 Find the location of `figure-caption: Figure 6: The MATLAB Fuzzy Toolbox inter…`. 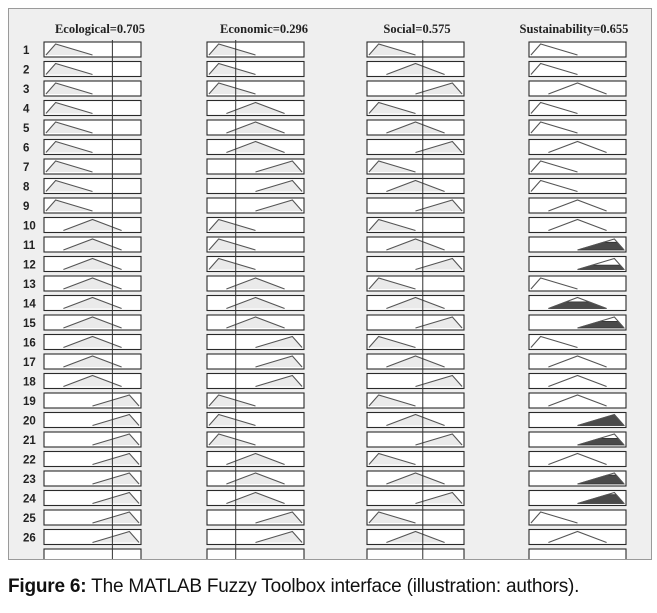

figure-caption: Figure 6: The MATLAB Fuzzy Toolbox inter… is located at coordinates (330, 587).